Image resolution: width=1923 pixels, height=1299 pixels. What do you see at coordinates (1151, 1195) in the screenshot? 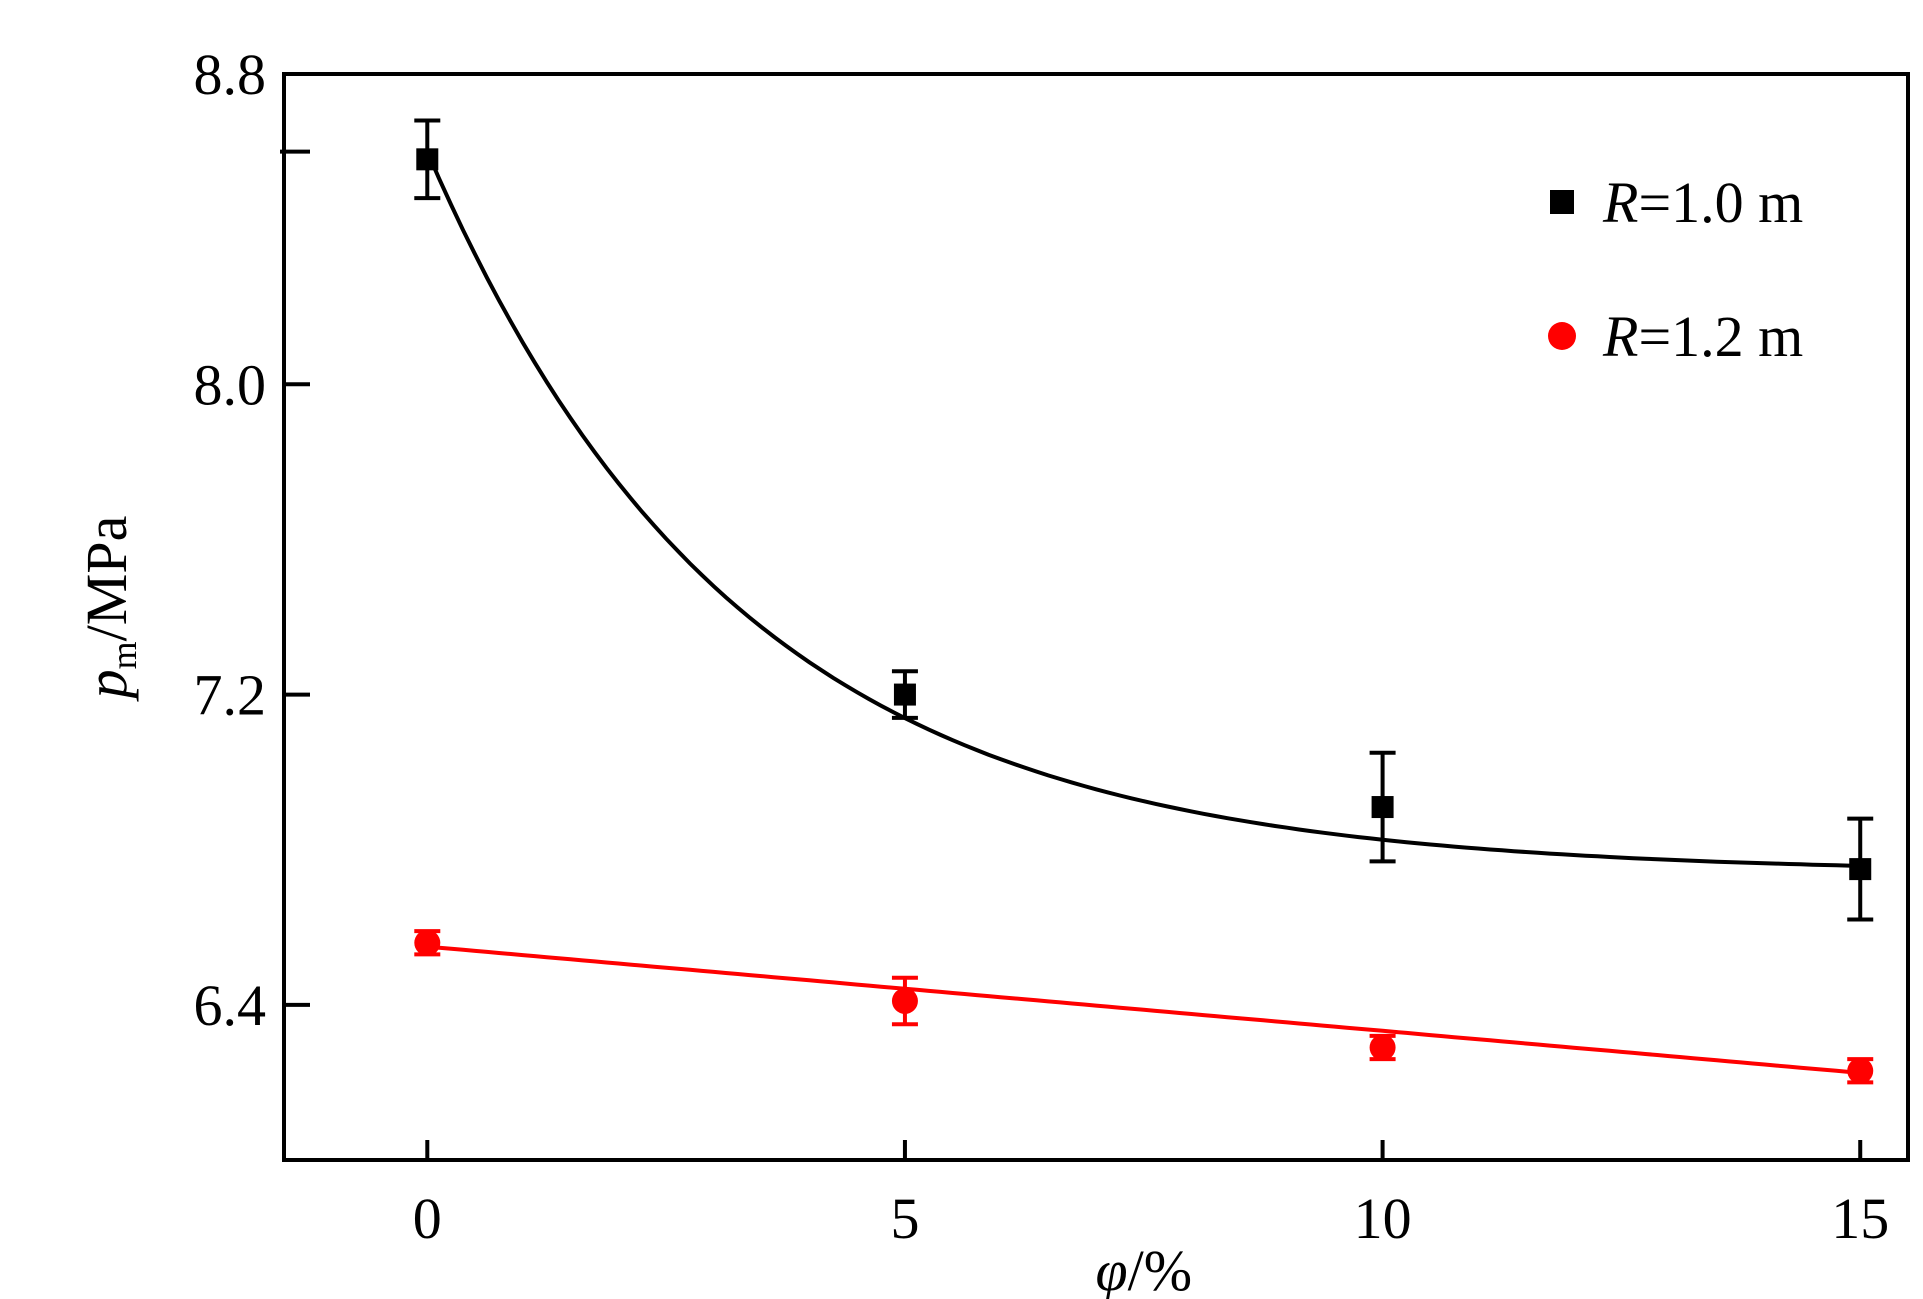
I see `x-axis-ticks: 0 5 10 15` at bounding box center [1151, 1195].